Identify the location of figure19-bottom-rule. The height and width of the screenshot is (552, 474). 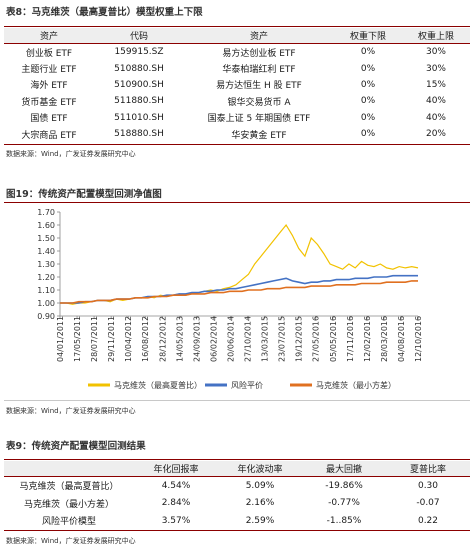
(237, 400).